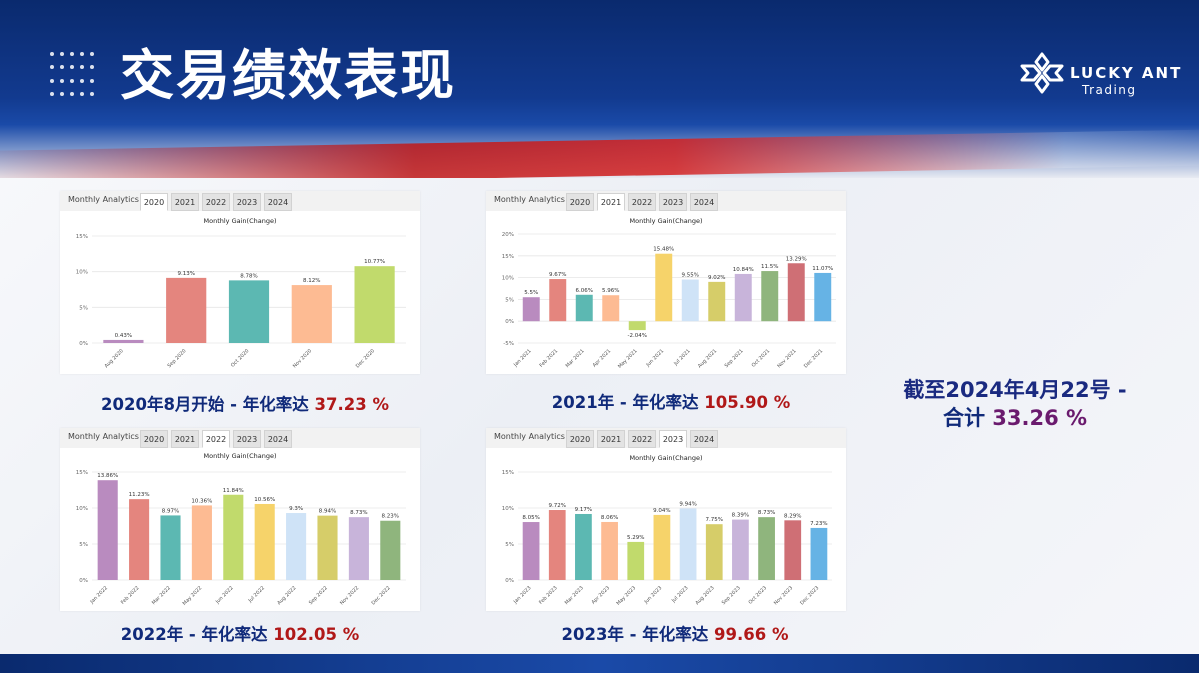 This screenshot has height=673, width=1199. Describe the element at coordinates (758, 595) in the screenshot. I see `x-tick-label: Oct 2023` at that location.